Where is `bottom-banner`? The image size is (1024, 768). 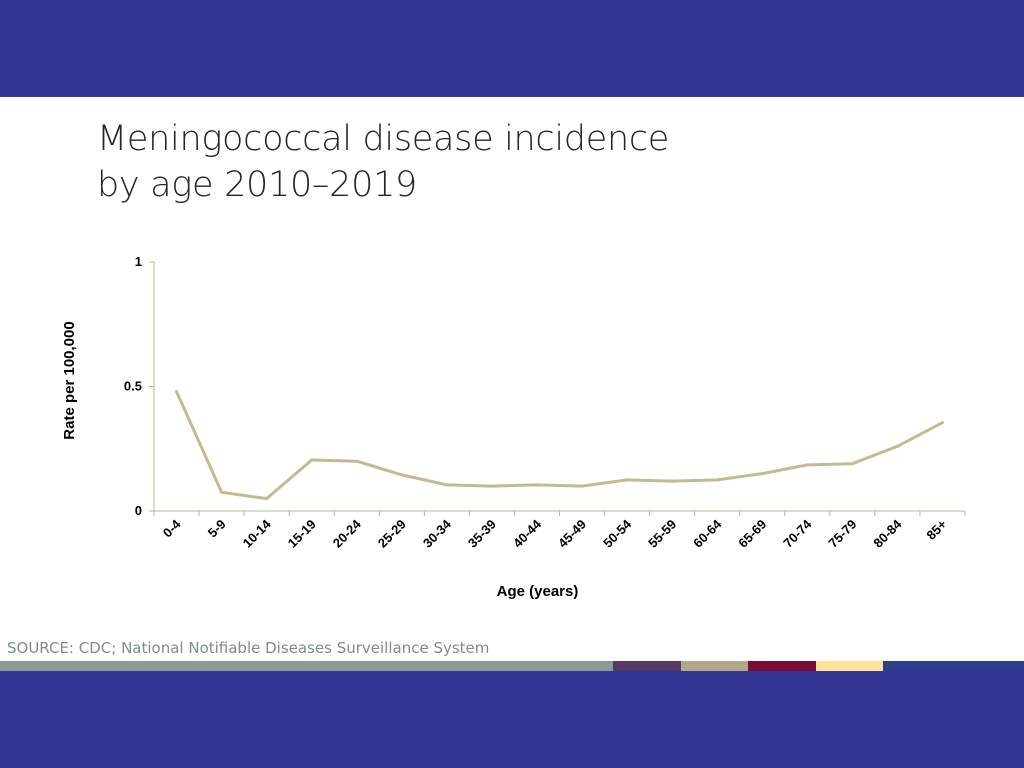
bottom-banner is located at coordinates (512, 719).